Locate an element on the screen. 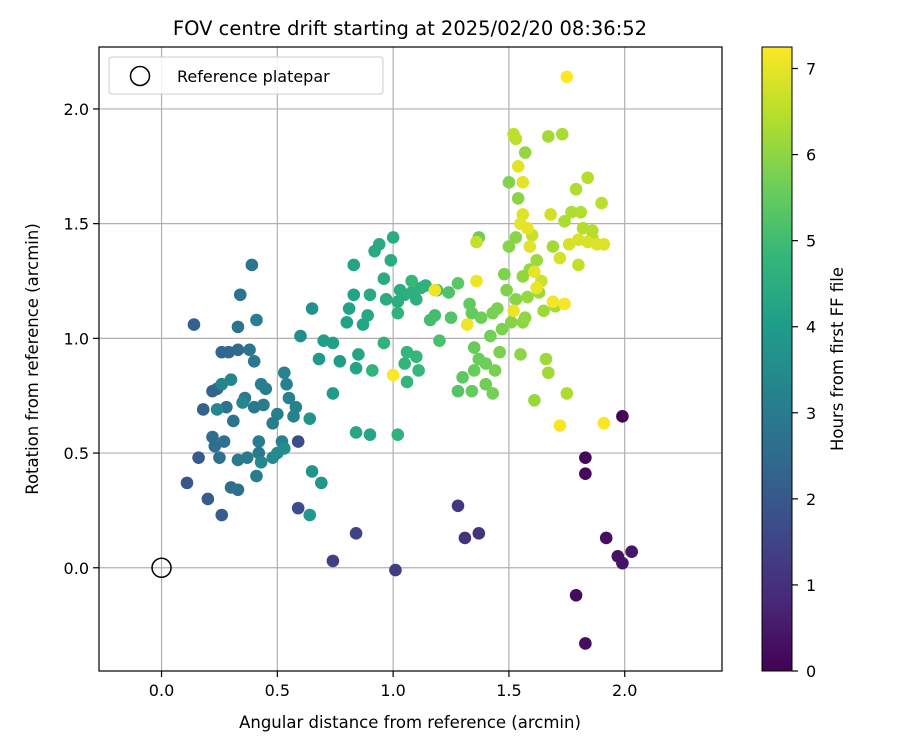  legend: Reference platepar is located at coordinates (246, 75).